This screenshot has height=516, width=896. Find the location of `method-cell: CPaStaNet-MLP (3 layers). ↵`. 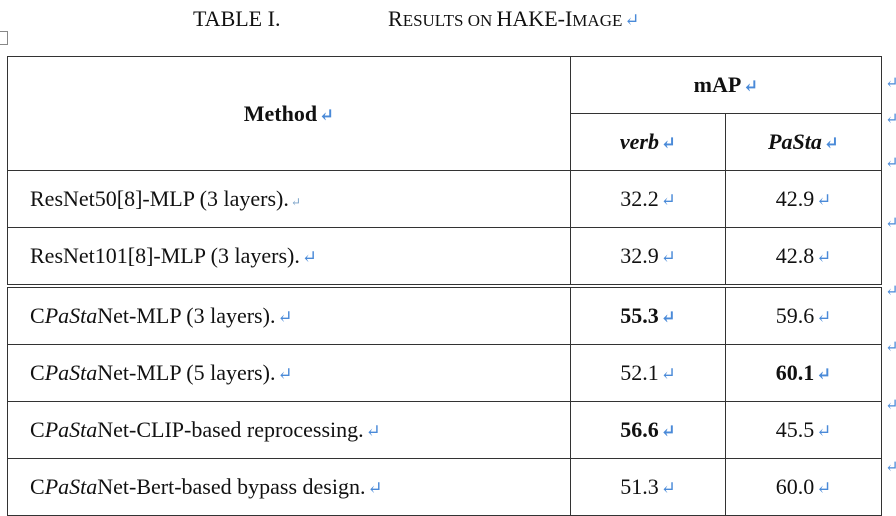

method-cell: CPaStaNet-MLP (3 layers). ↵ is located at coordinates (289, 314).